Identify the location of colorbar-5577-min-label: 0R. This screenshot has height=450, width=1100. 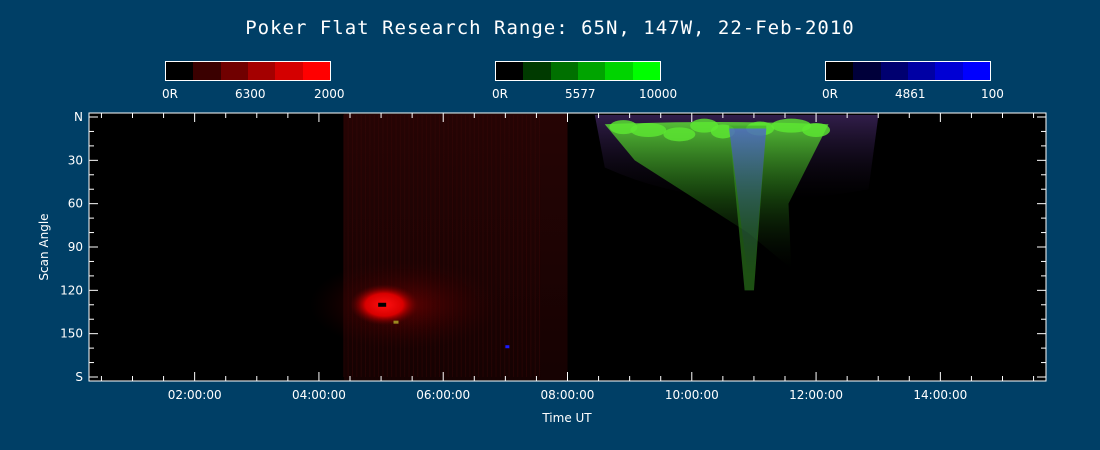
(500, 94).